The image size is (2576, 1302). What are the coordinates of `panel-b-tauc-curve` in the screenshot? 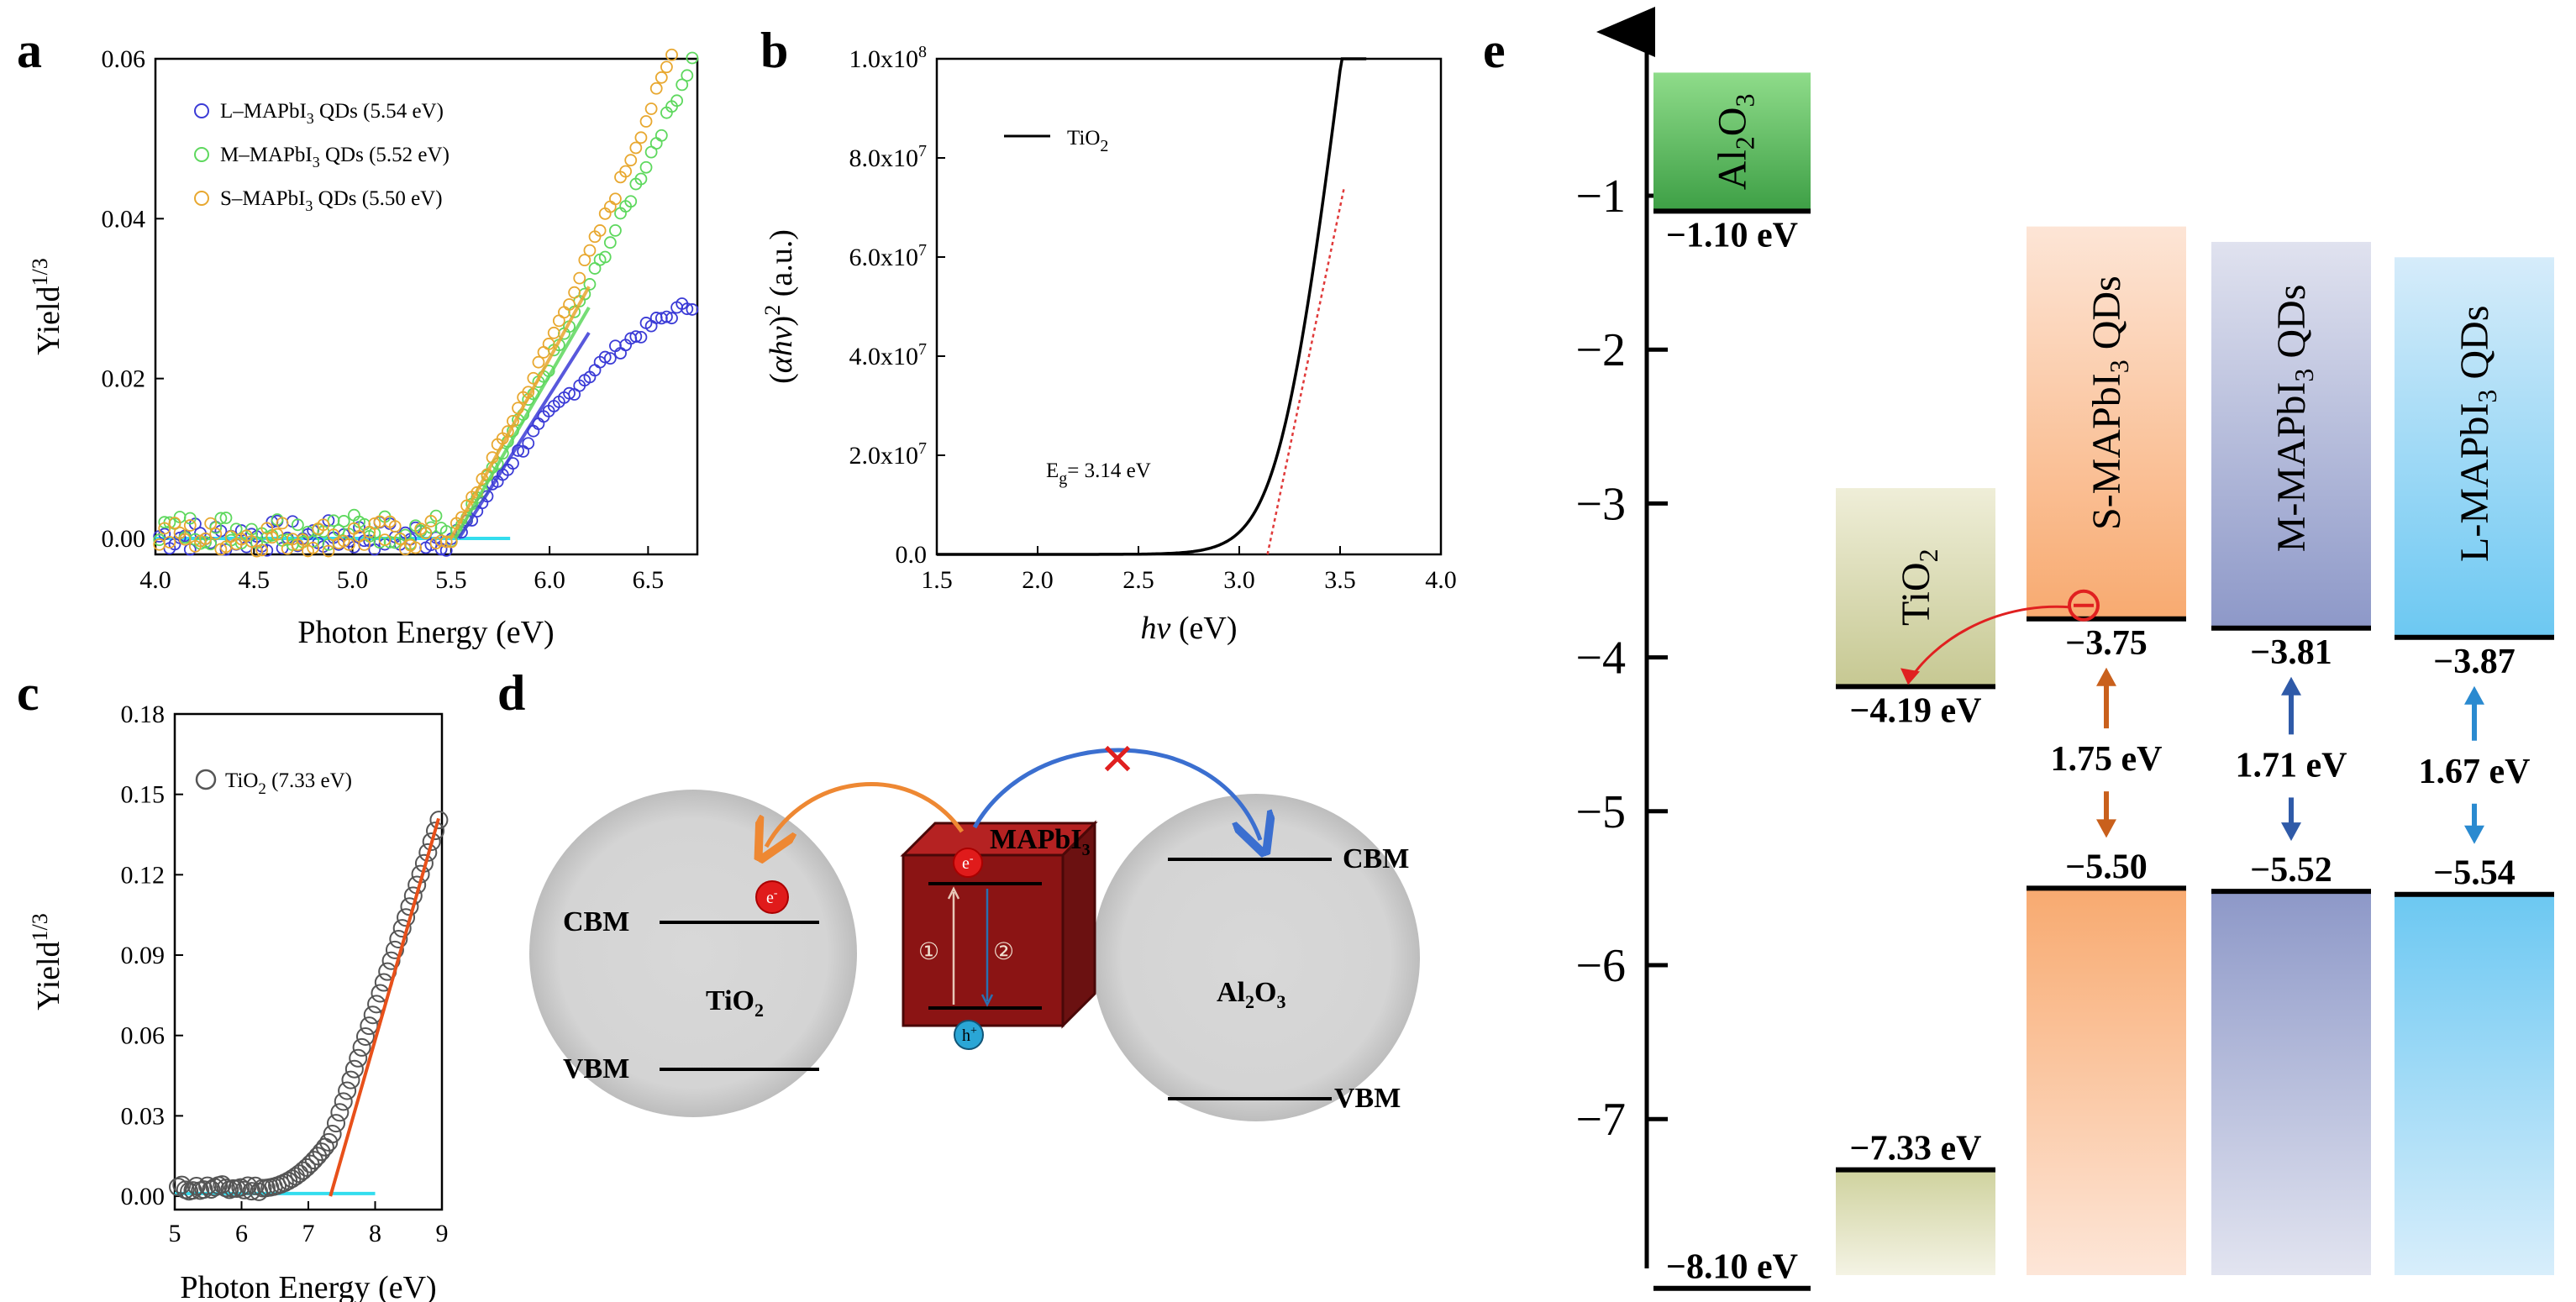 It's located at (1152, 306).